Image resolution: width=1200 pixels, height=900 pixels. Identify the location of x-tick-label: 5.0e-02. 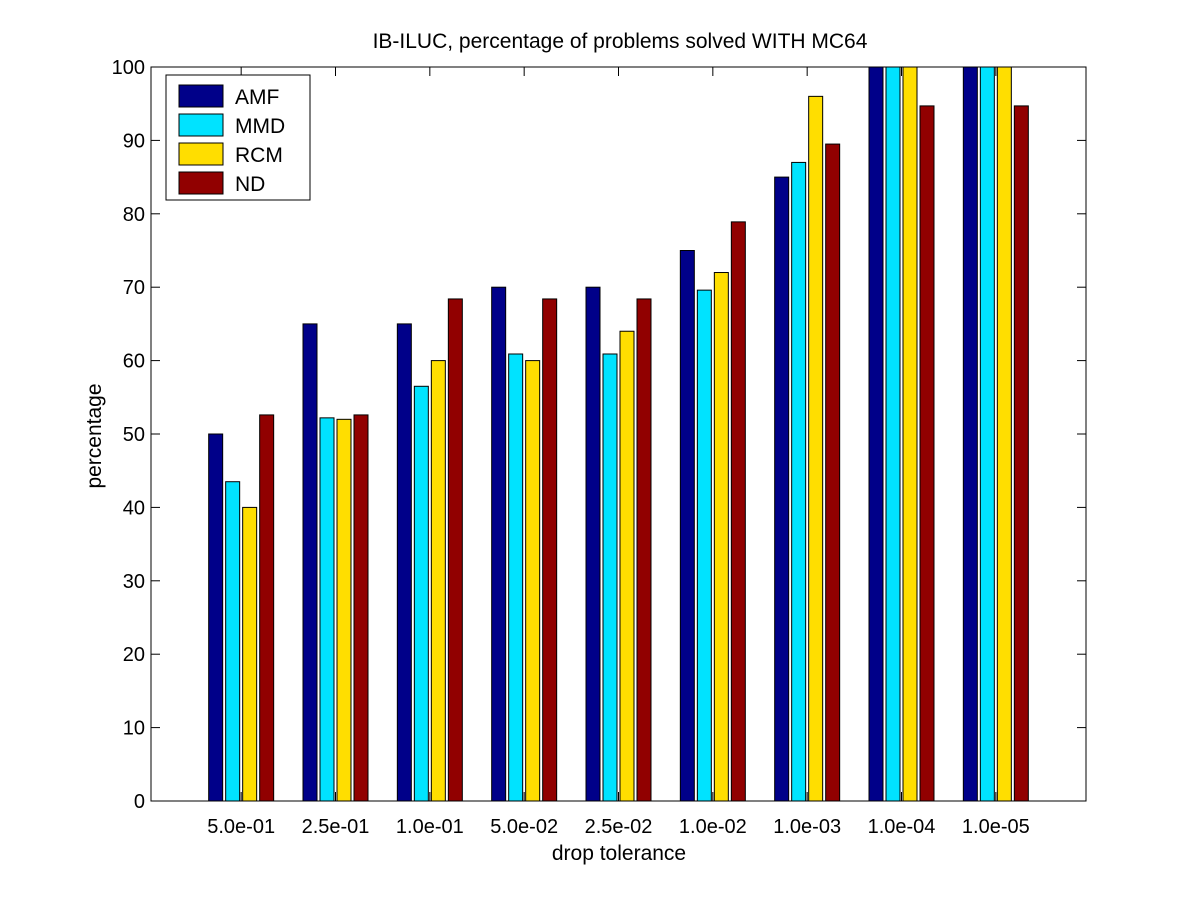
(524, 827).